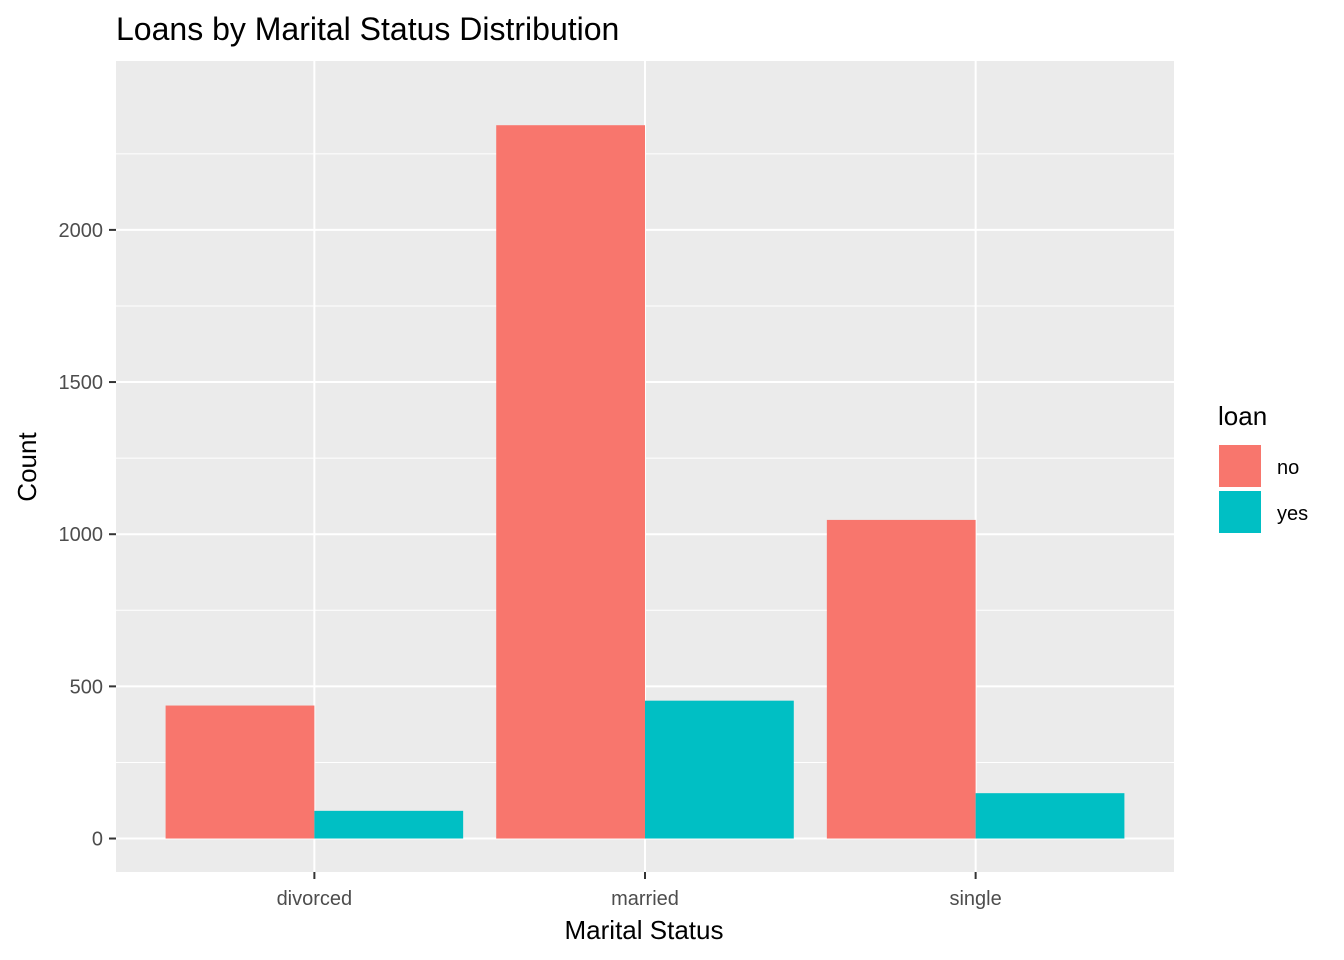  Describe the element at coordinates (81, 231) in the screenshot. I see `y-tick-label: 2000` at that location.